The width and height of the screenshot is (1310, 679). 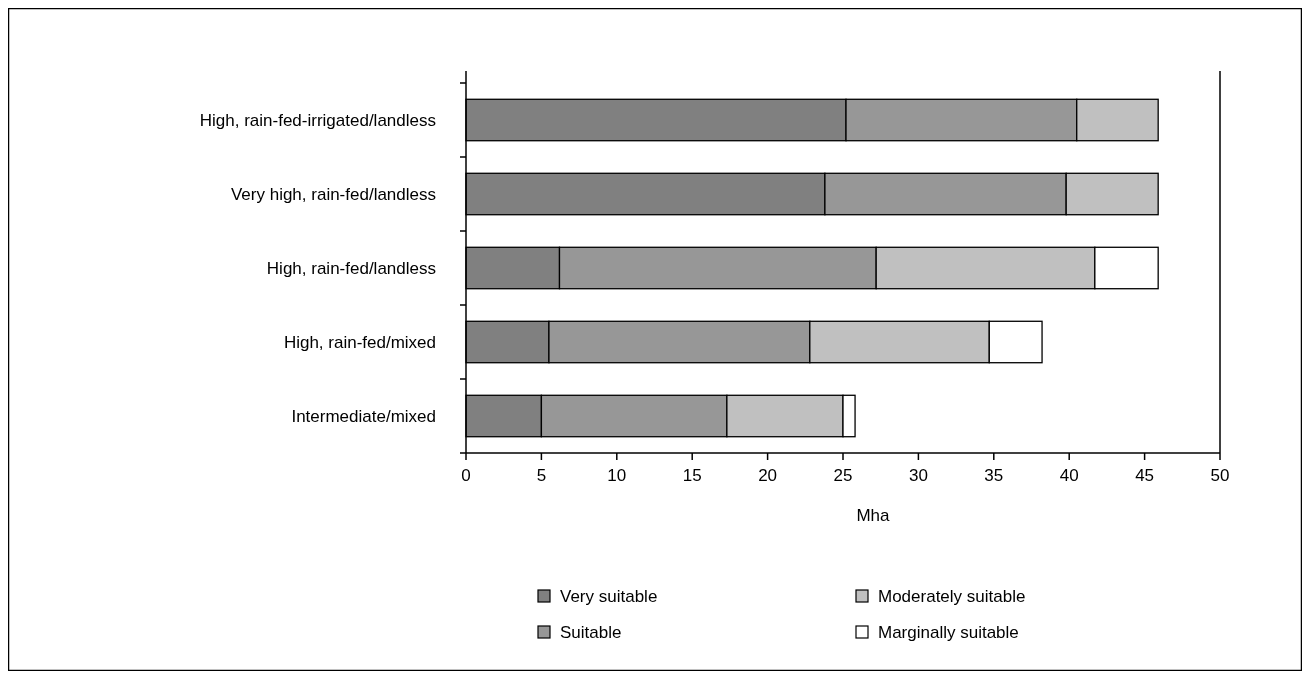 I want to click on x-tick-label: 45, so click(x=1145, y=475).